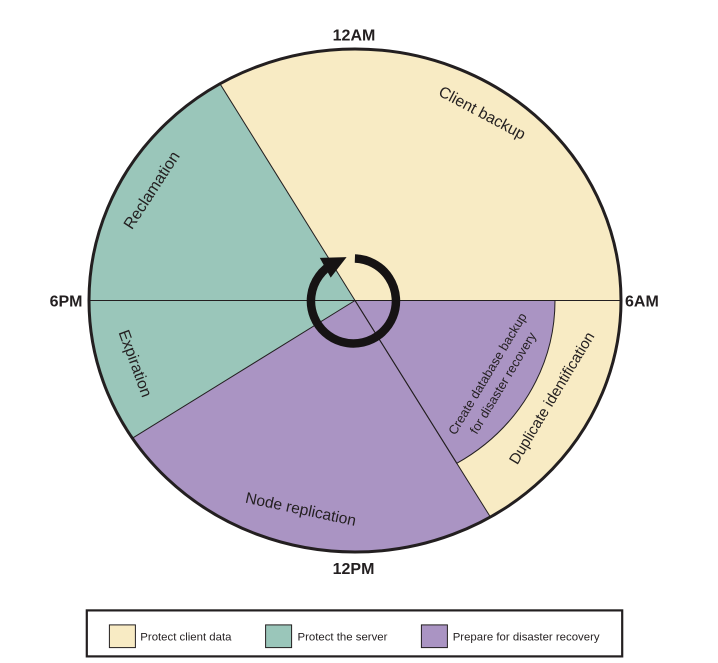  Describe the element at coordinates (526, 637) in the screenshot. I see `svg-text: Prepare for disaster recovery` at that location.